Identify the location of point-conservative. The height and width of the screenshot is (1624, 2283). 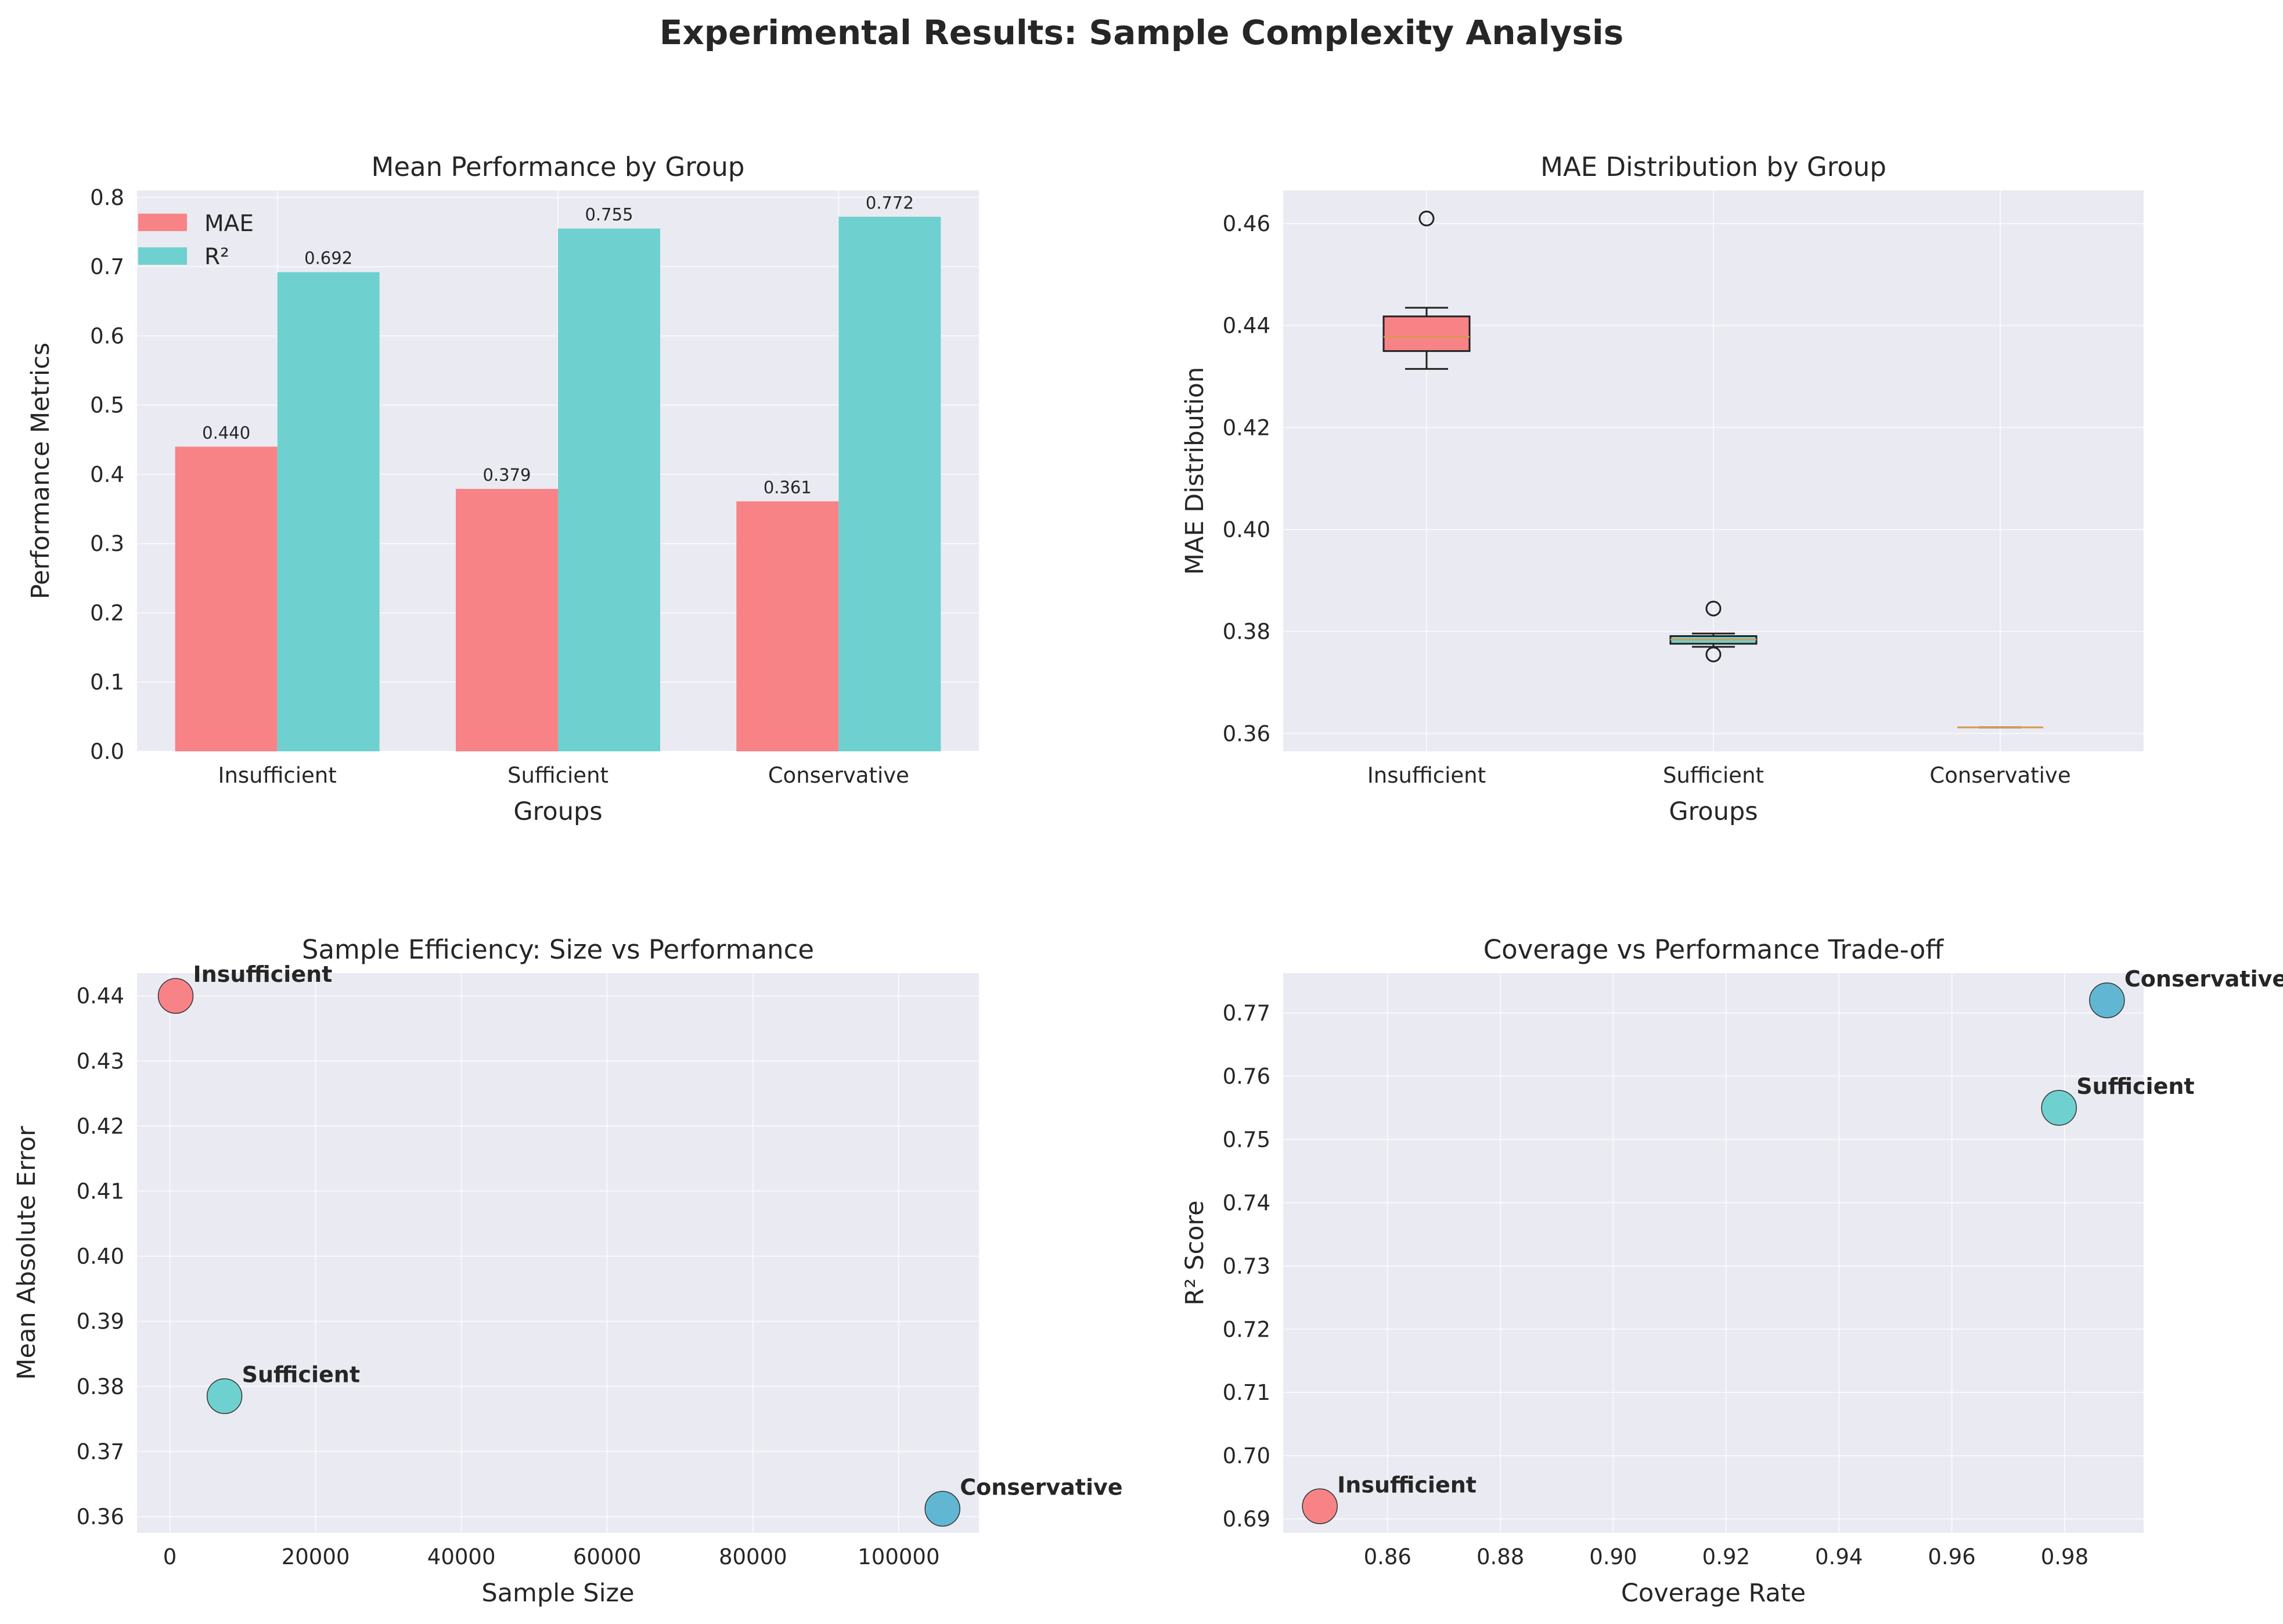
(942, 1508).